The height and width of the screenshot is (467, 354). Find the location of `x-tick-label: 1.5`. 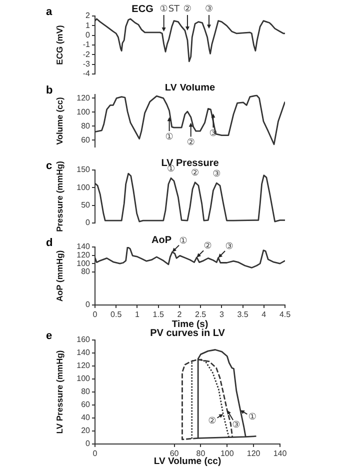

x-tick-label: 1.5 is located at coordinates (158, 315).